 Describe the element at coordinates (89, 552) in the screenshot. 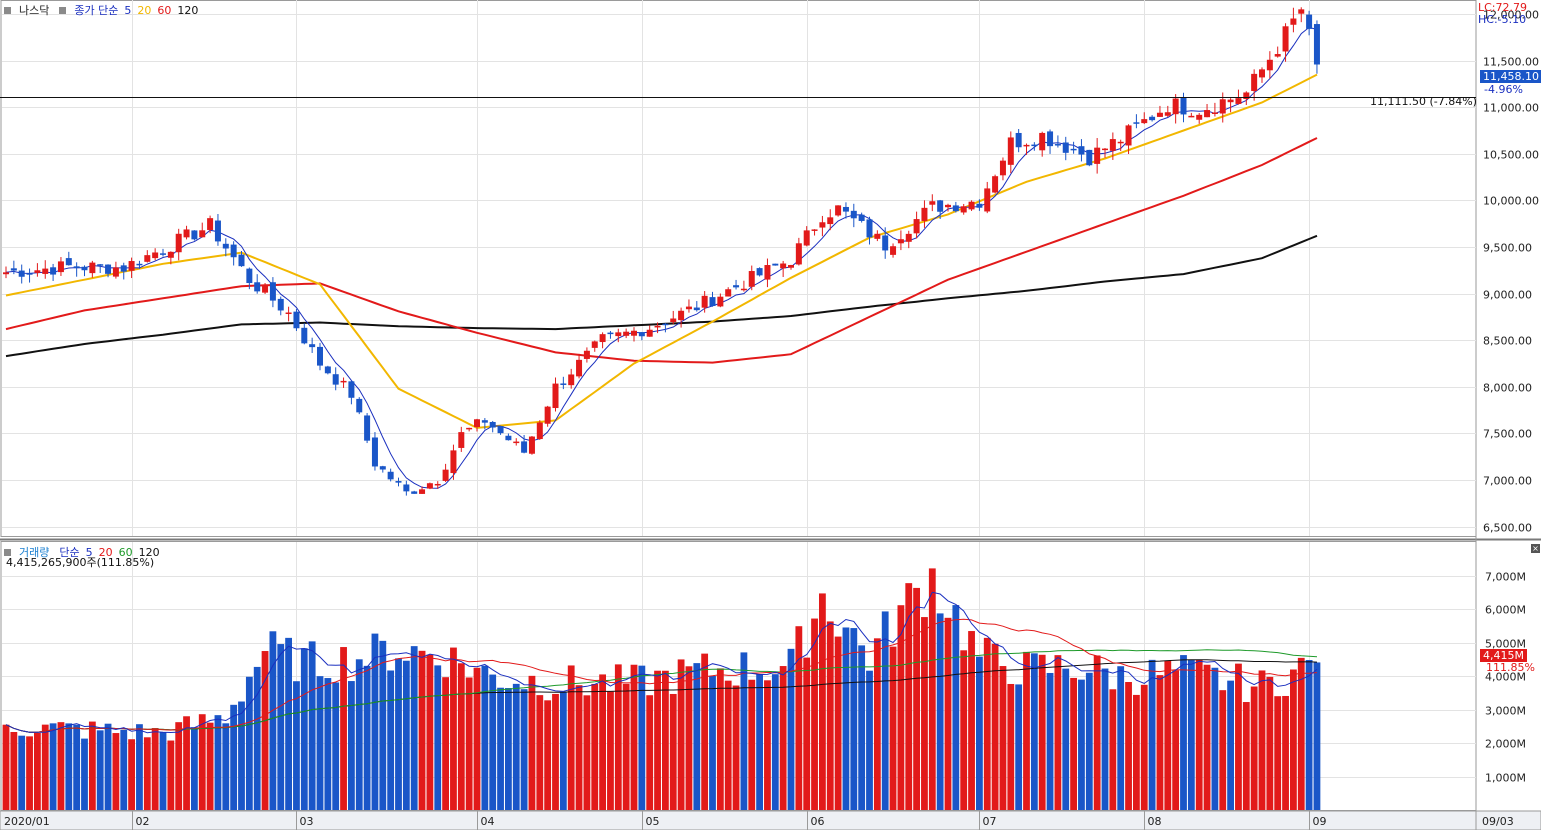

I see `volume-ma-period-5: 5` at that location.